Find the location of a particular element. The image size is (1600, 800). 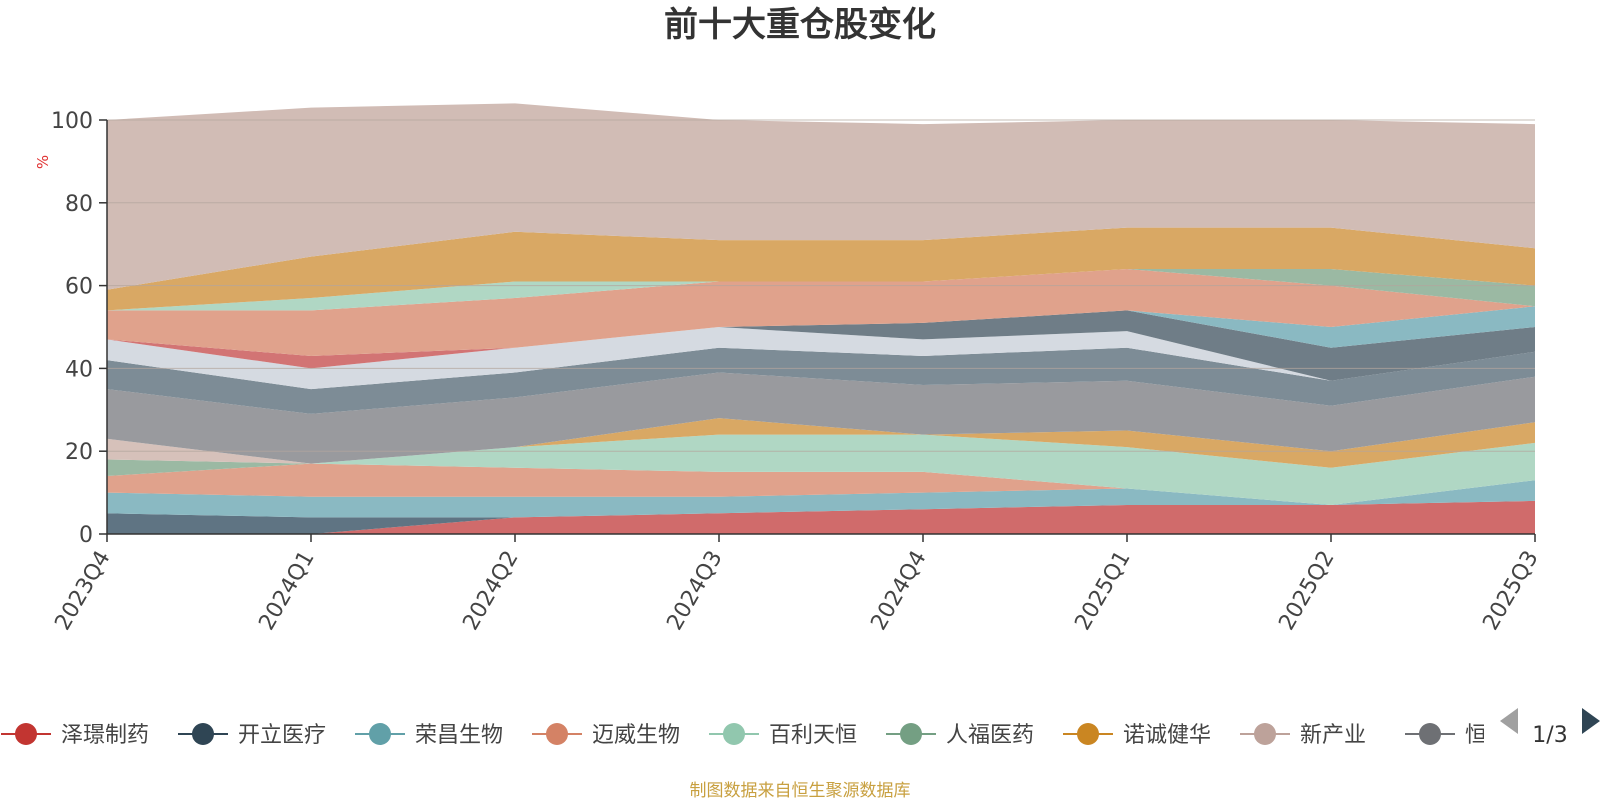

x-tick-label-2024Q2: 2024Q2 is located at coordinates (490, 591).